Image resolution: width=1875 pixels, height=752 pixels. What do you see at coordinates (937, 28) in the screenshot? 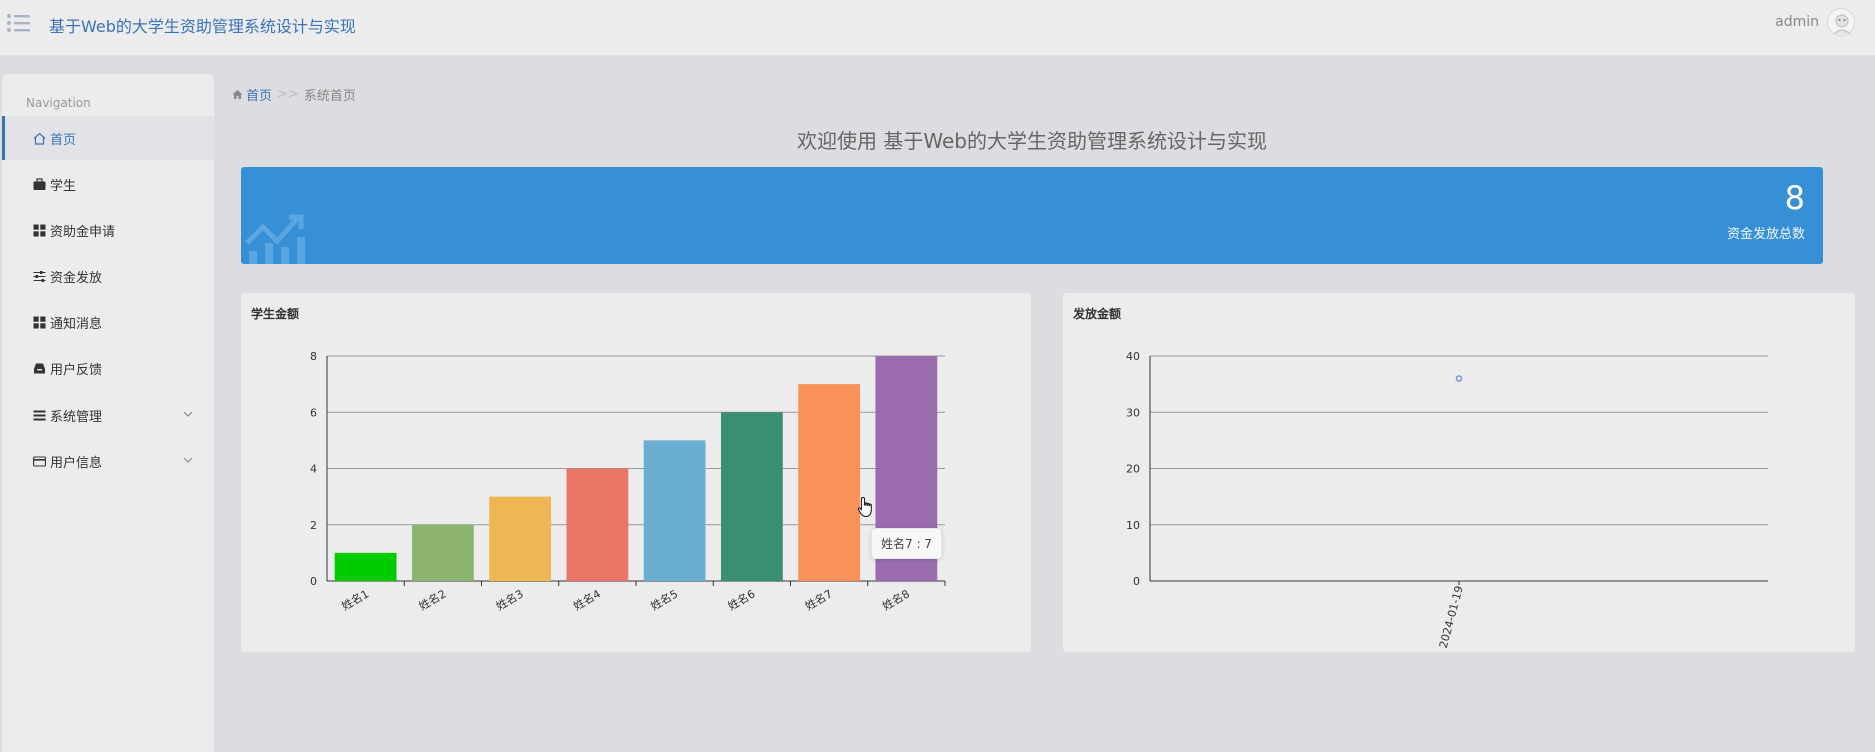
I see `top-bar: 基于Web的大学生资助管理系统设计与实现 admin` at bounding box center [937, 28].